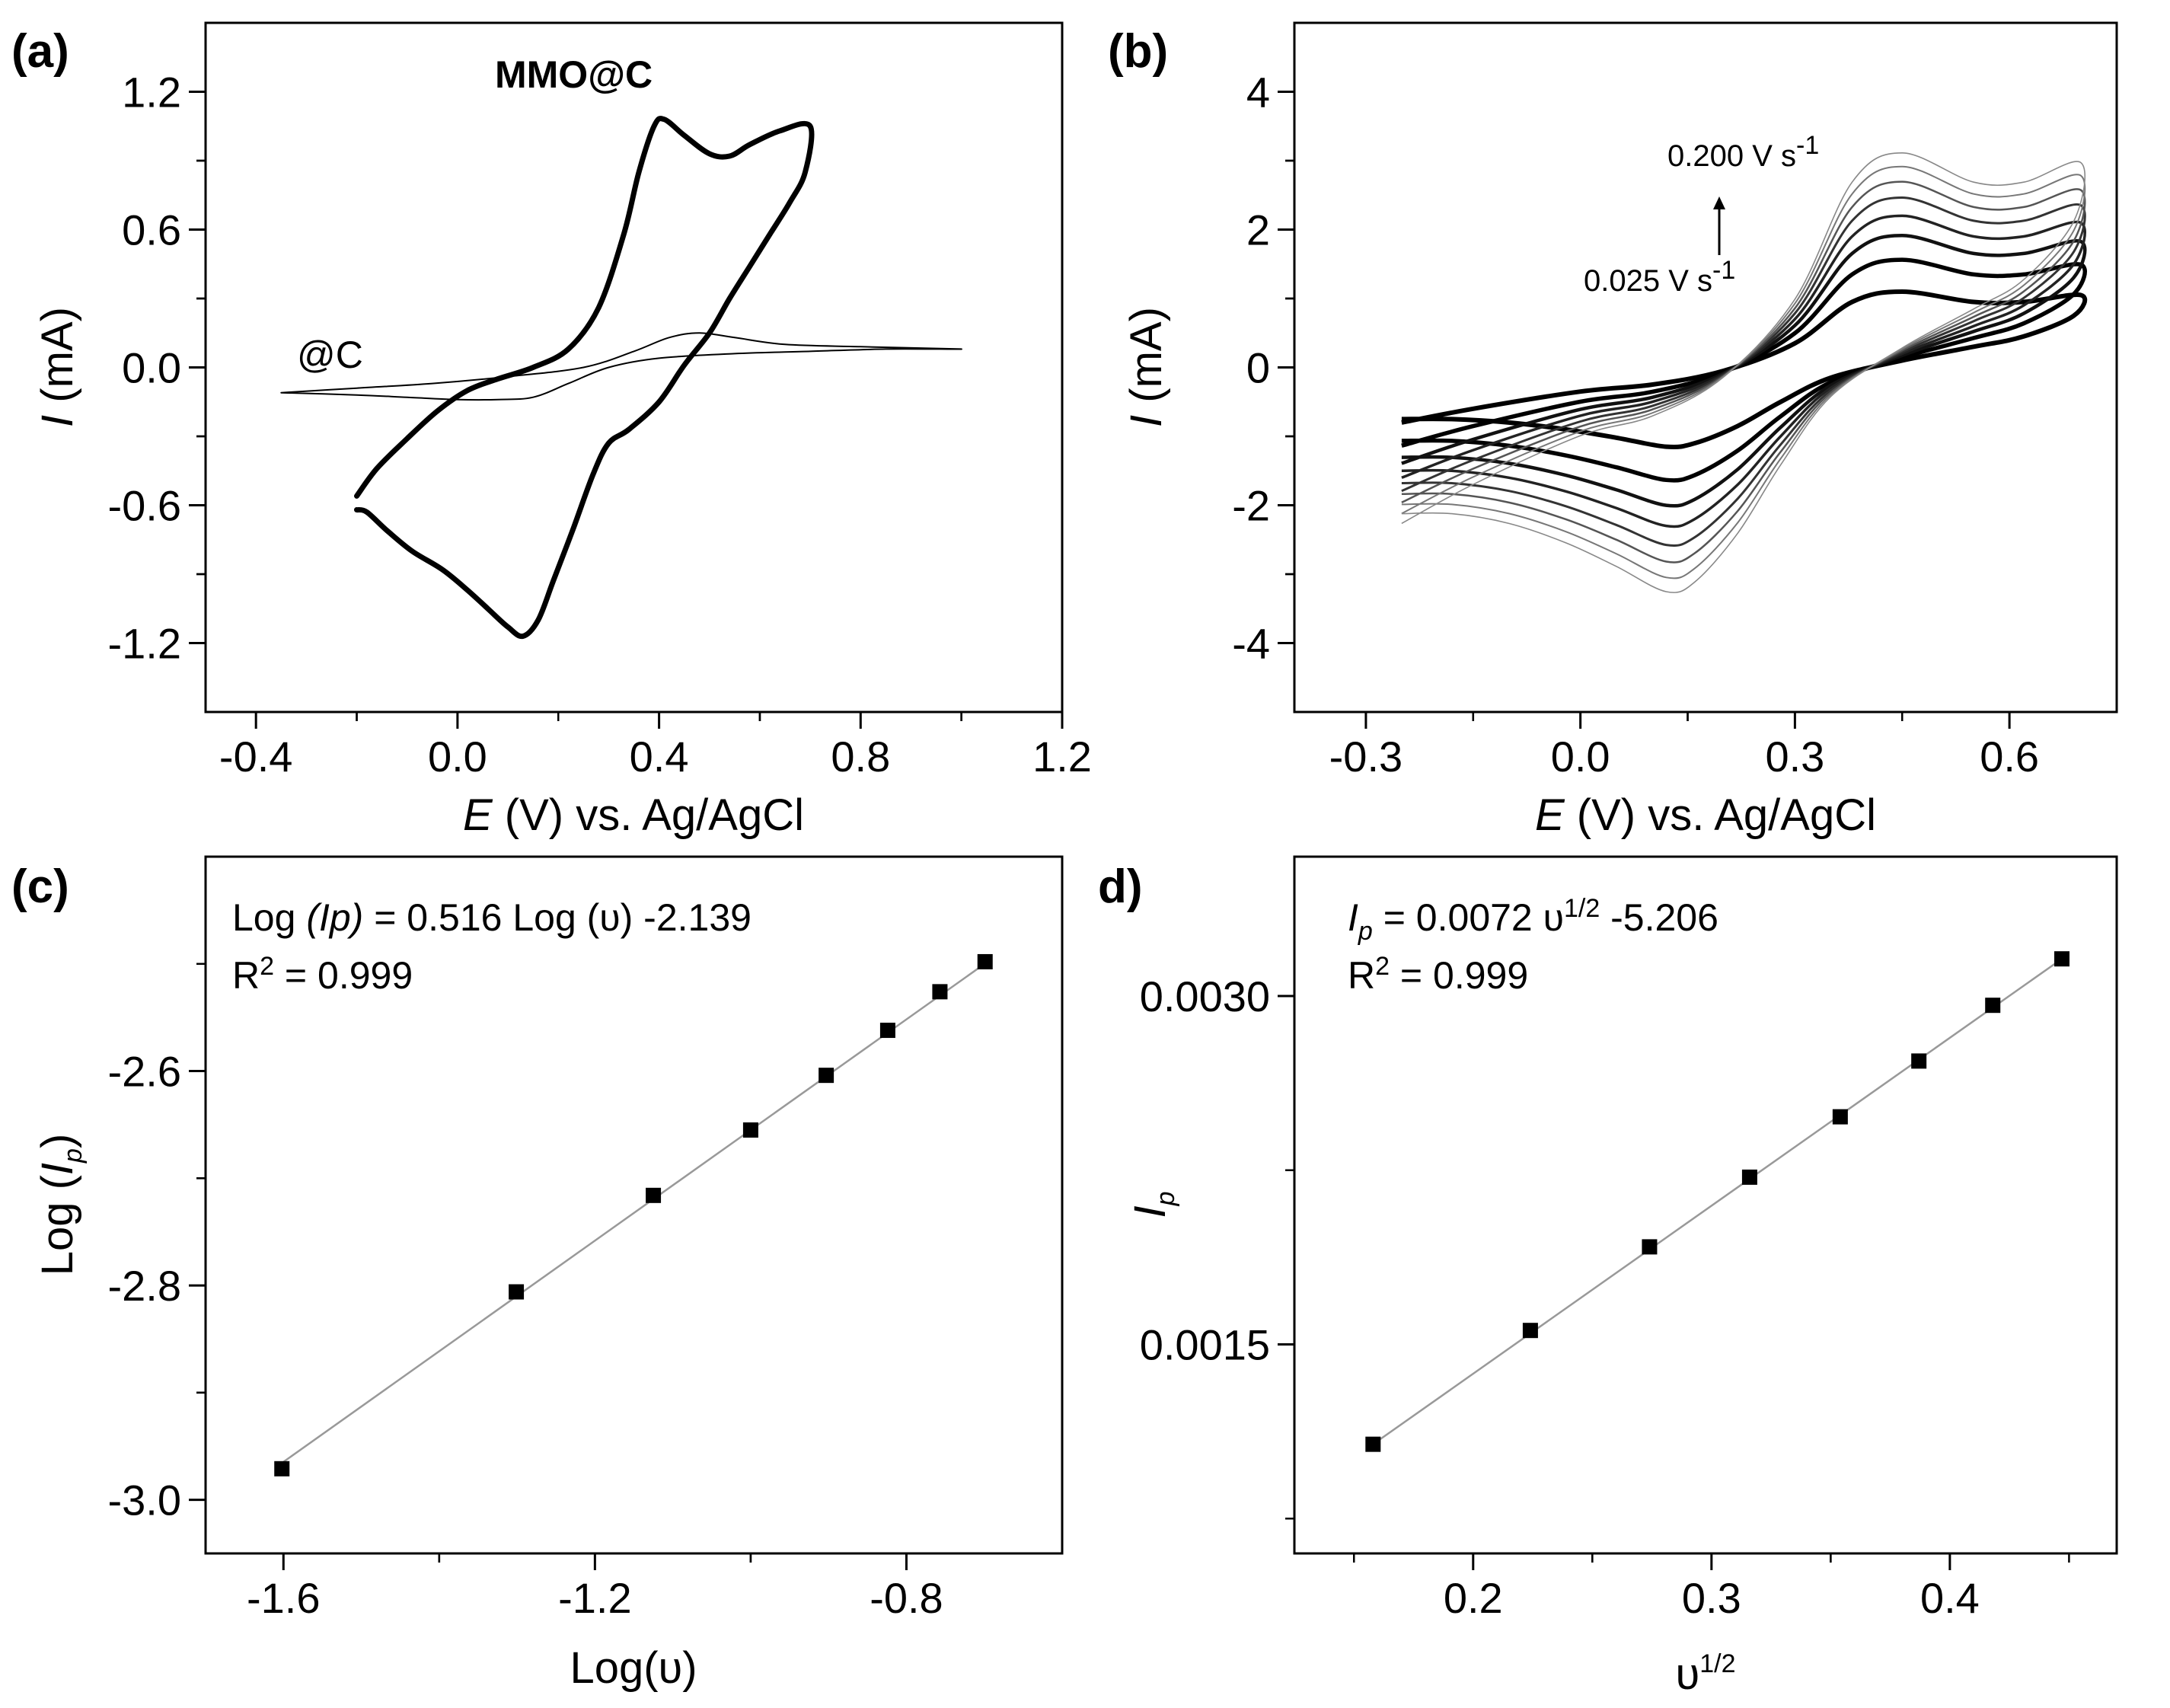 The width and height of the screenshot is (2170, 1708). I want to click on y-tick-label: 0, so click(1258, 368).